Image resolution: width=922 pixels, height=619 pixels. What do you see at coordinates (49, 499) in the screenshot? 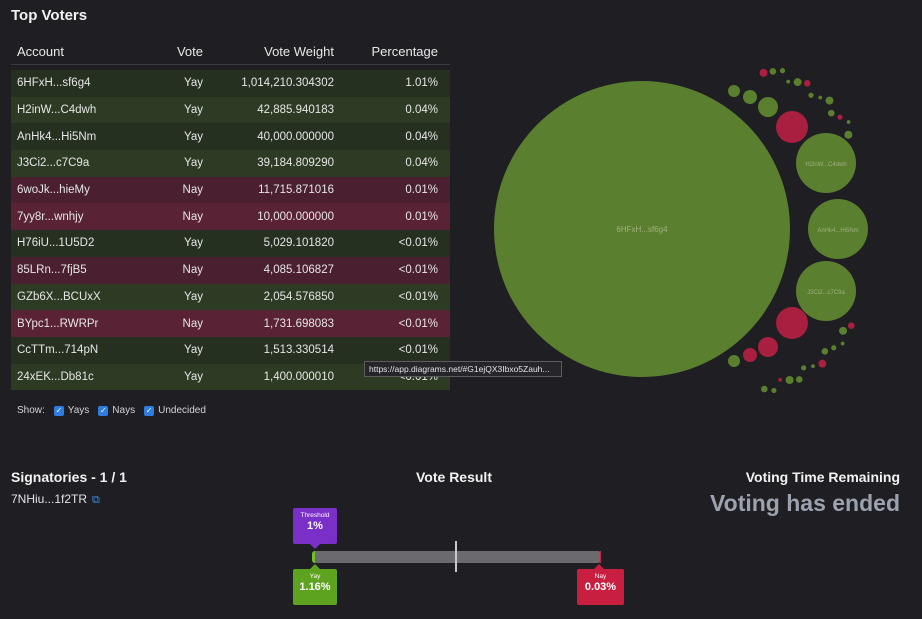
I see `signatory-account-text: 7NHiu...1f2TR` at bounding box center [49, 499].